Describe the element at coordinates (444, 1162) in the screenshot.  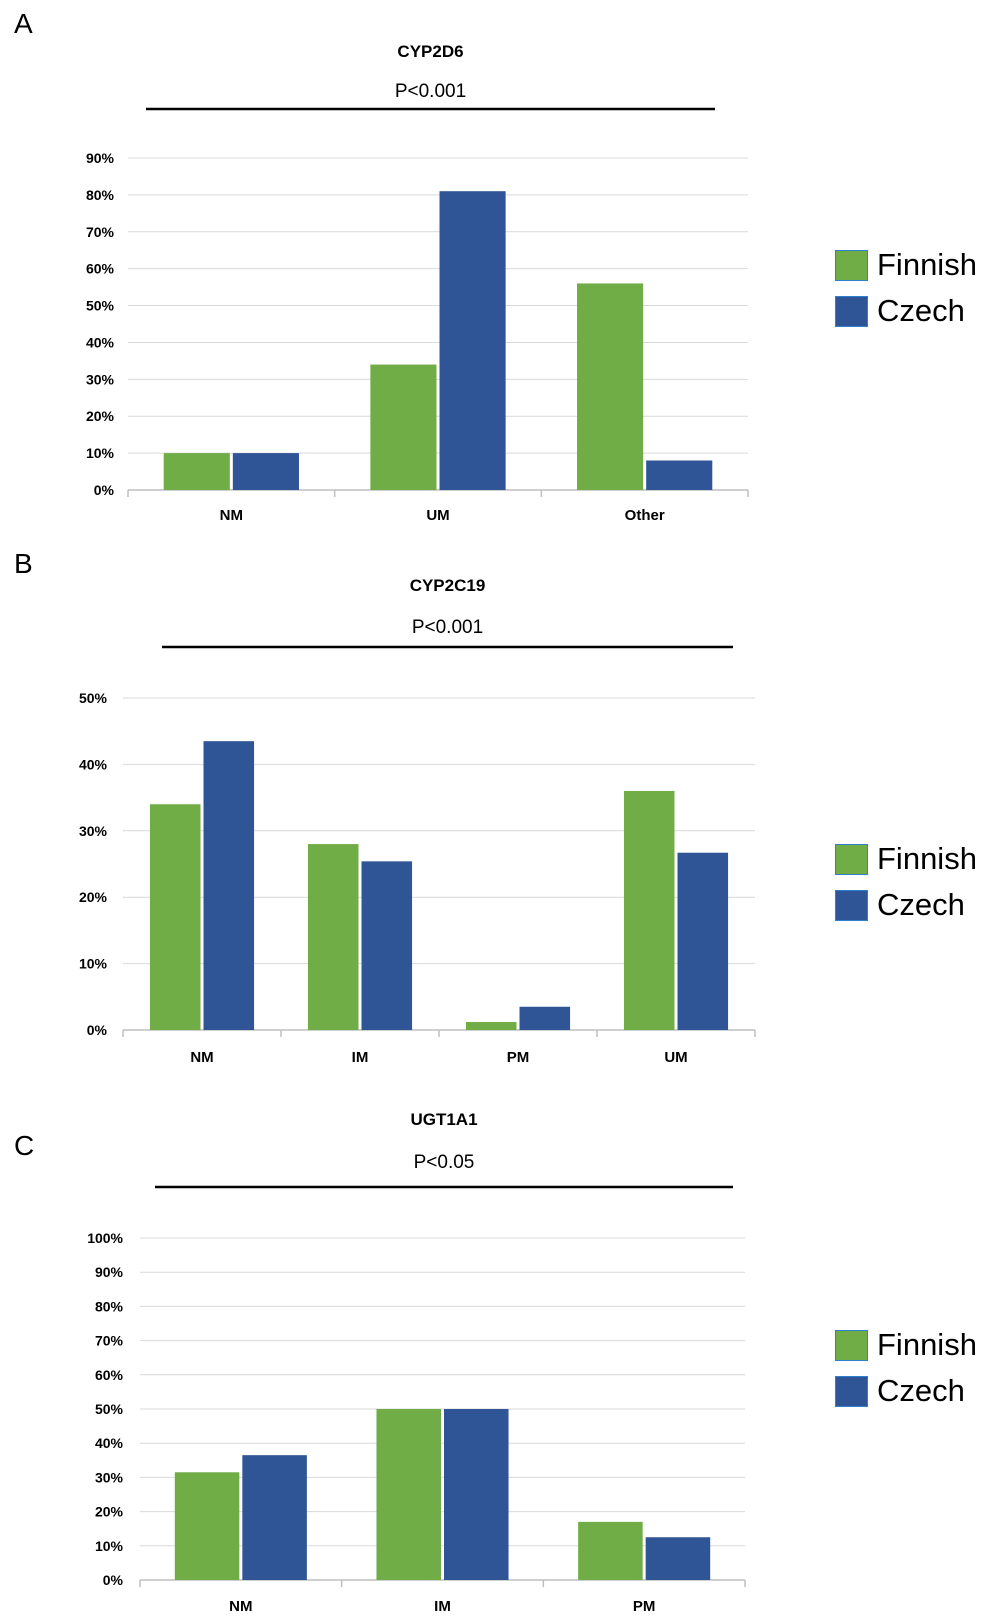
I see `p-value-label: P<0.05` at that location.